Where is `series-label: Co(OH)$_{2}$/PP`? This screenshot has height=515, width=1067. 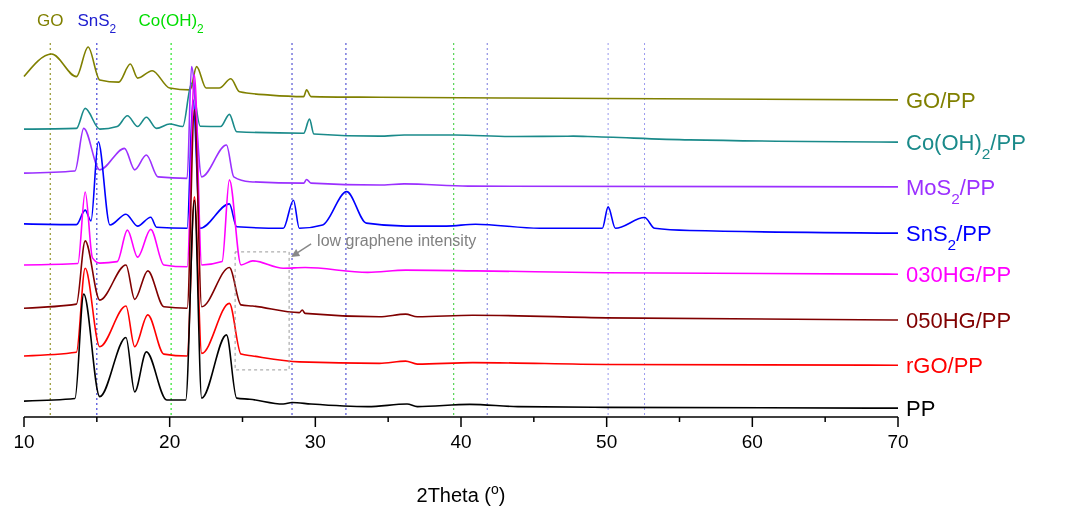 series-label: Co(OH)$_{2}$/PP is located at coordinates (966, 146).